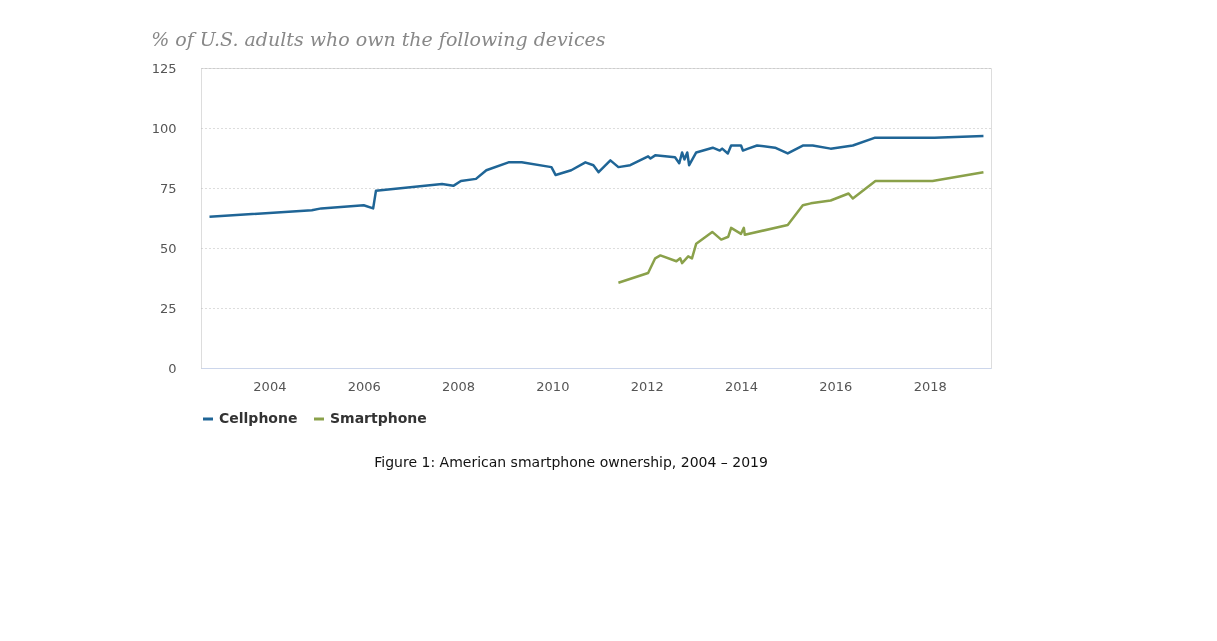  Describe the element at coordinates (168, 308) in the screenshot. I see `y-tick-label: 25` at that location.